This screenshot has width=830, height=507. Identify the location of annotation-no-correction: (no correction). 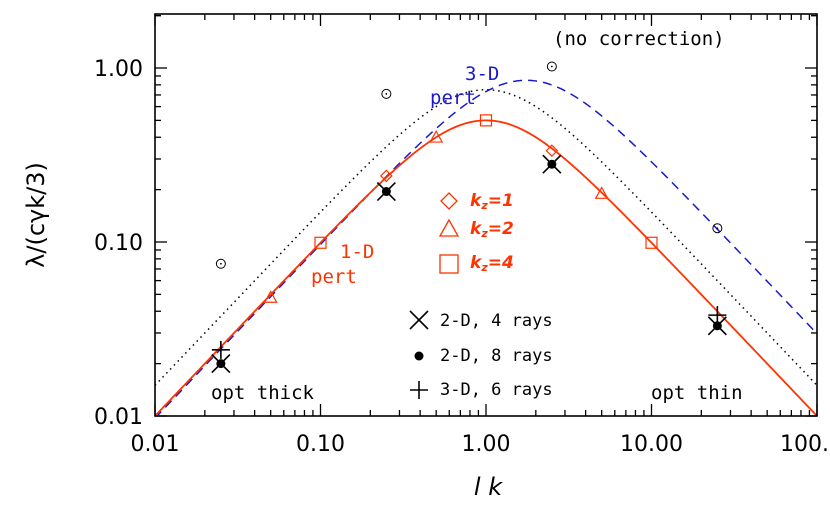
(639, 39).